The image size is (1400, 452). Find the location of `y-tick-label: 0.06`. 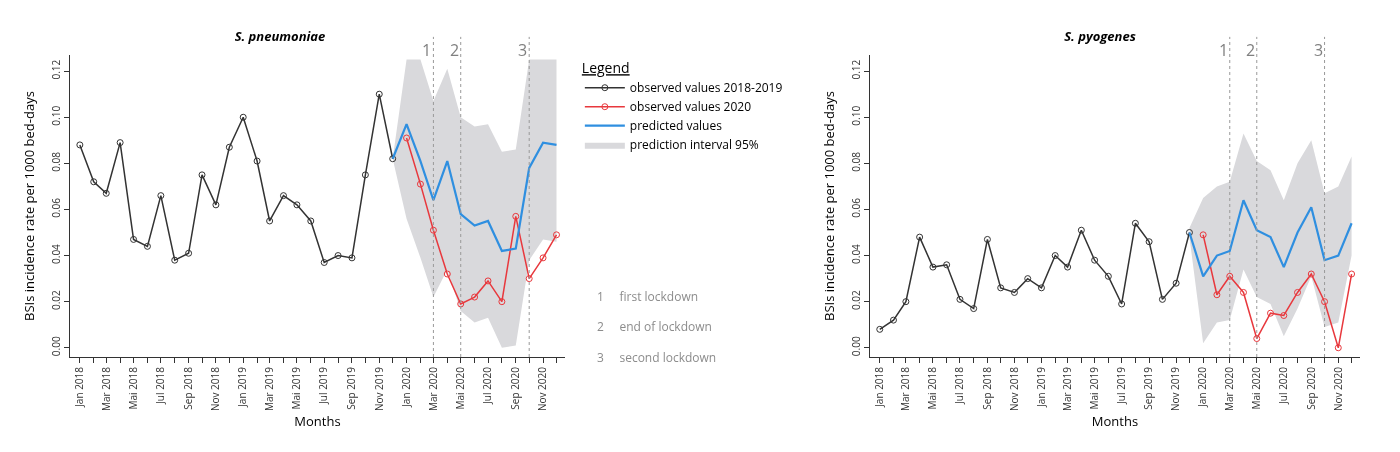

y-tick-label: 0.06 is located at coordinates (856, 207).